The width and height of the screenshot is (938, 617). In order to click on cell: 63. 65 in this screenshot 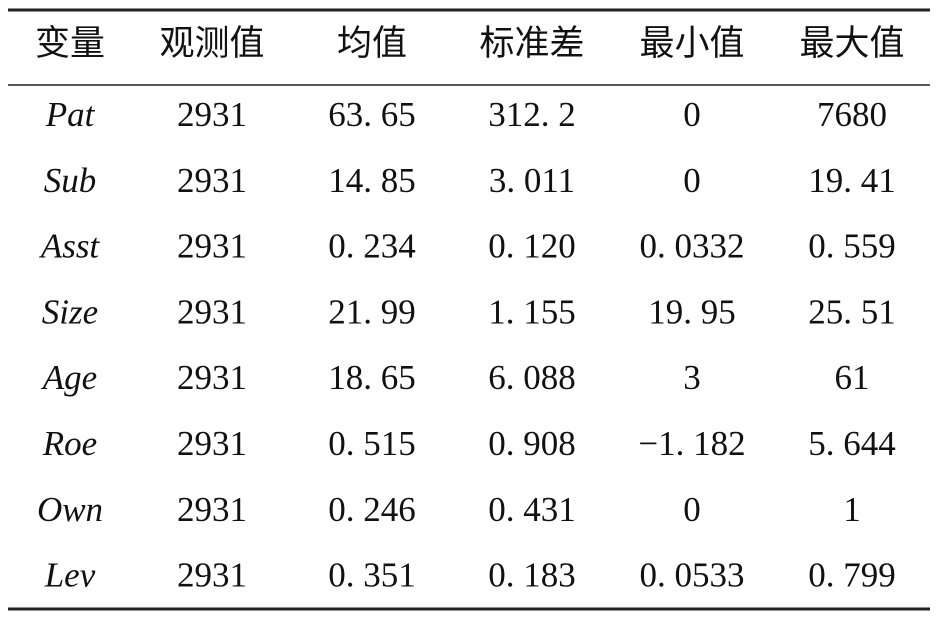, I will do `click(372, 114)`.